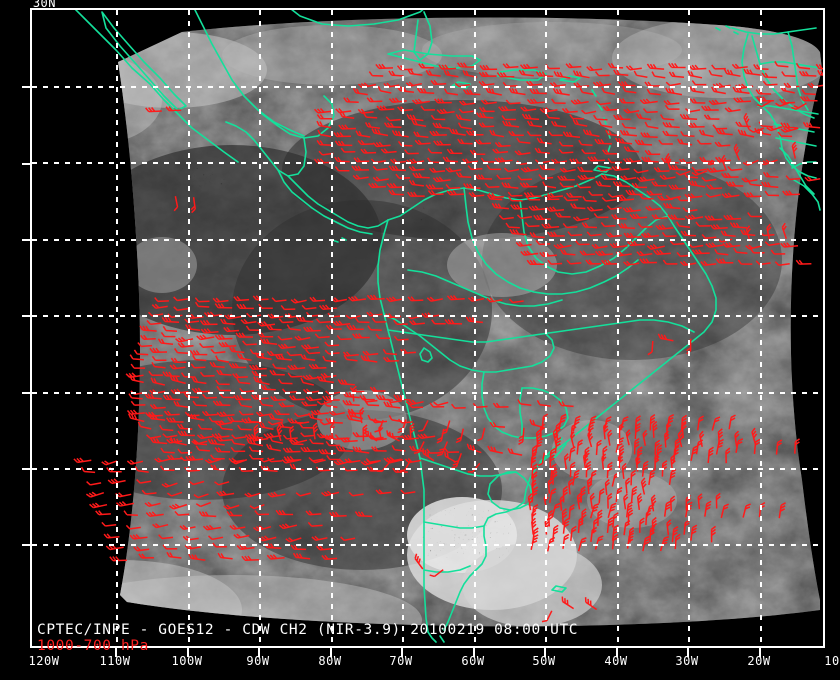 The width and height of the screenshot is (840, 680). I want to click on gridline-lon-100W, so click(189, 328).